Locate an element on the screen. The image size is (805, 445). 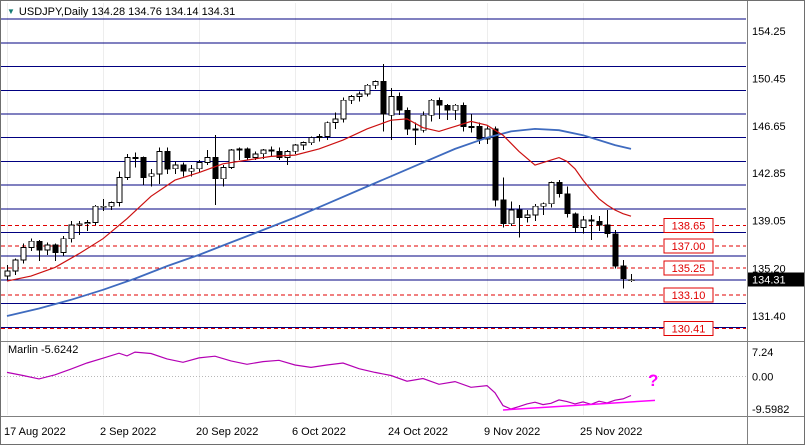
chart-title: USDJPY,Daily 134.28 134.76 134.14 134.31 is located at coordinates (127, 12).